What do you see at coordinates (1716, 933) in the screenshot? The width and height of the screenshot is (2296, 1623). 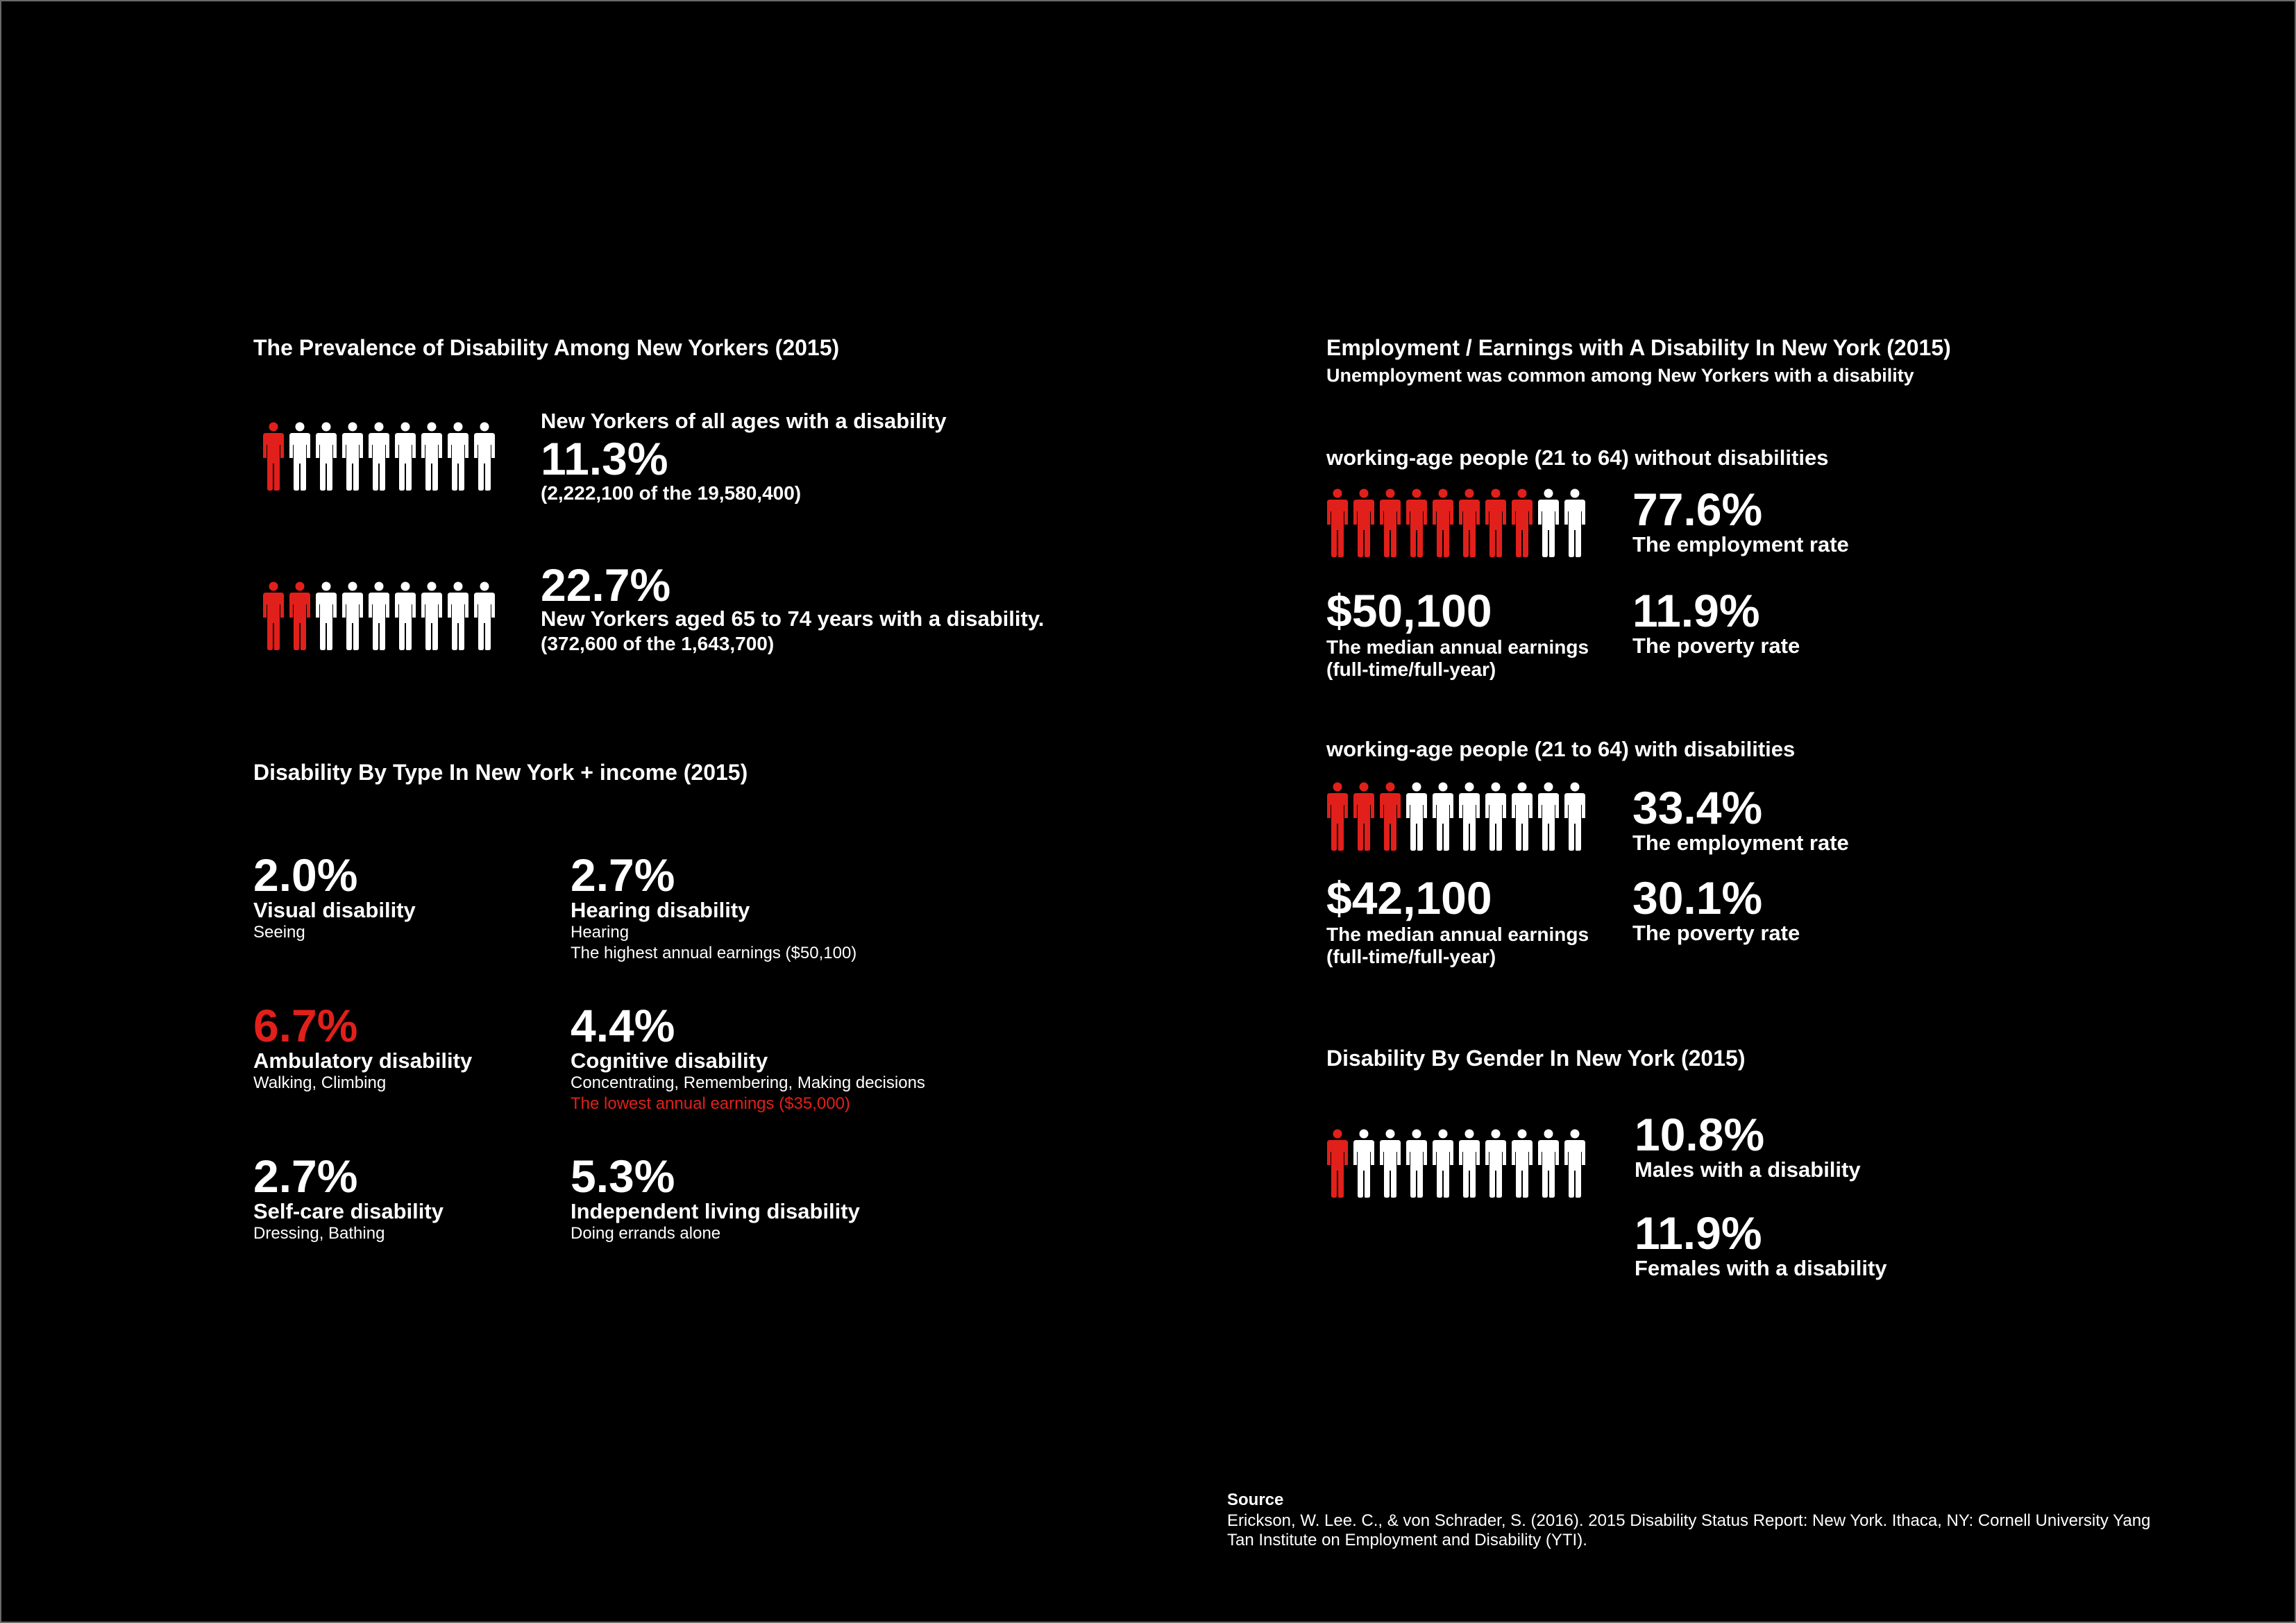 I see `with-poverty-label: The poverty rate` at bounding box center [1716, 933].